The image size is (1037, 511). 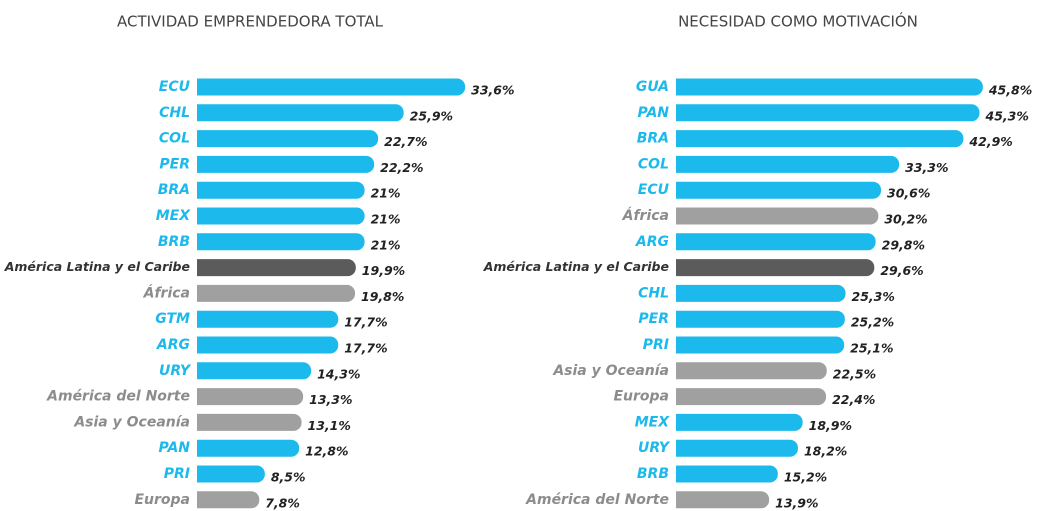 What do you see at coordinates (330, 399) in the screenshot?
I see `value-label: 13,3%` at bounding box center [330, 399].